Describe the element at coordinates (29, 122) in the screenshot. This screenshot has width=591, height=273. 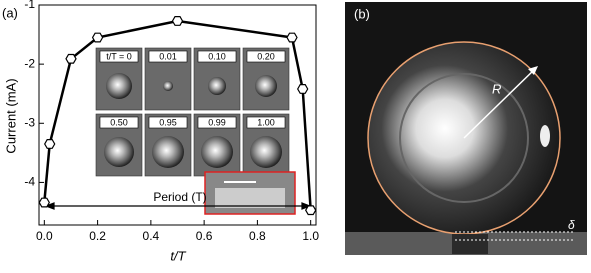
I see `y-tick-label: -3` at that location.